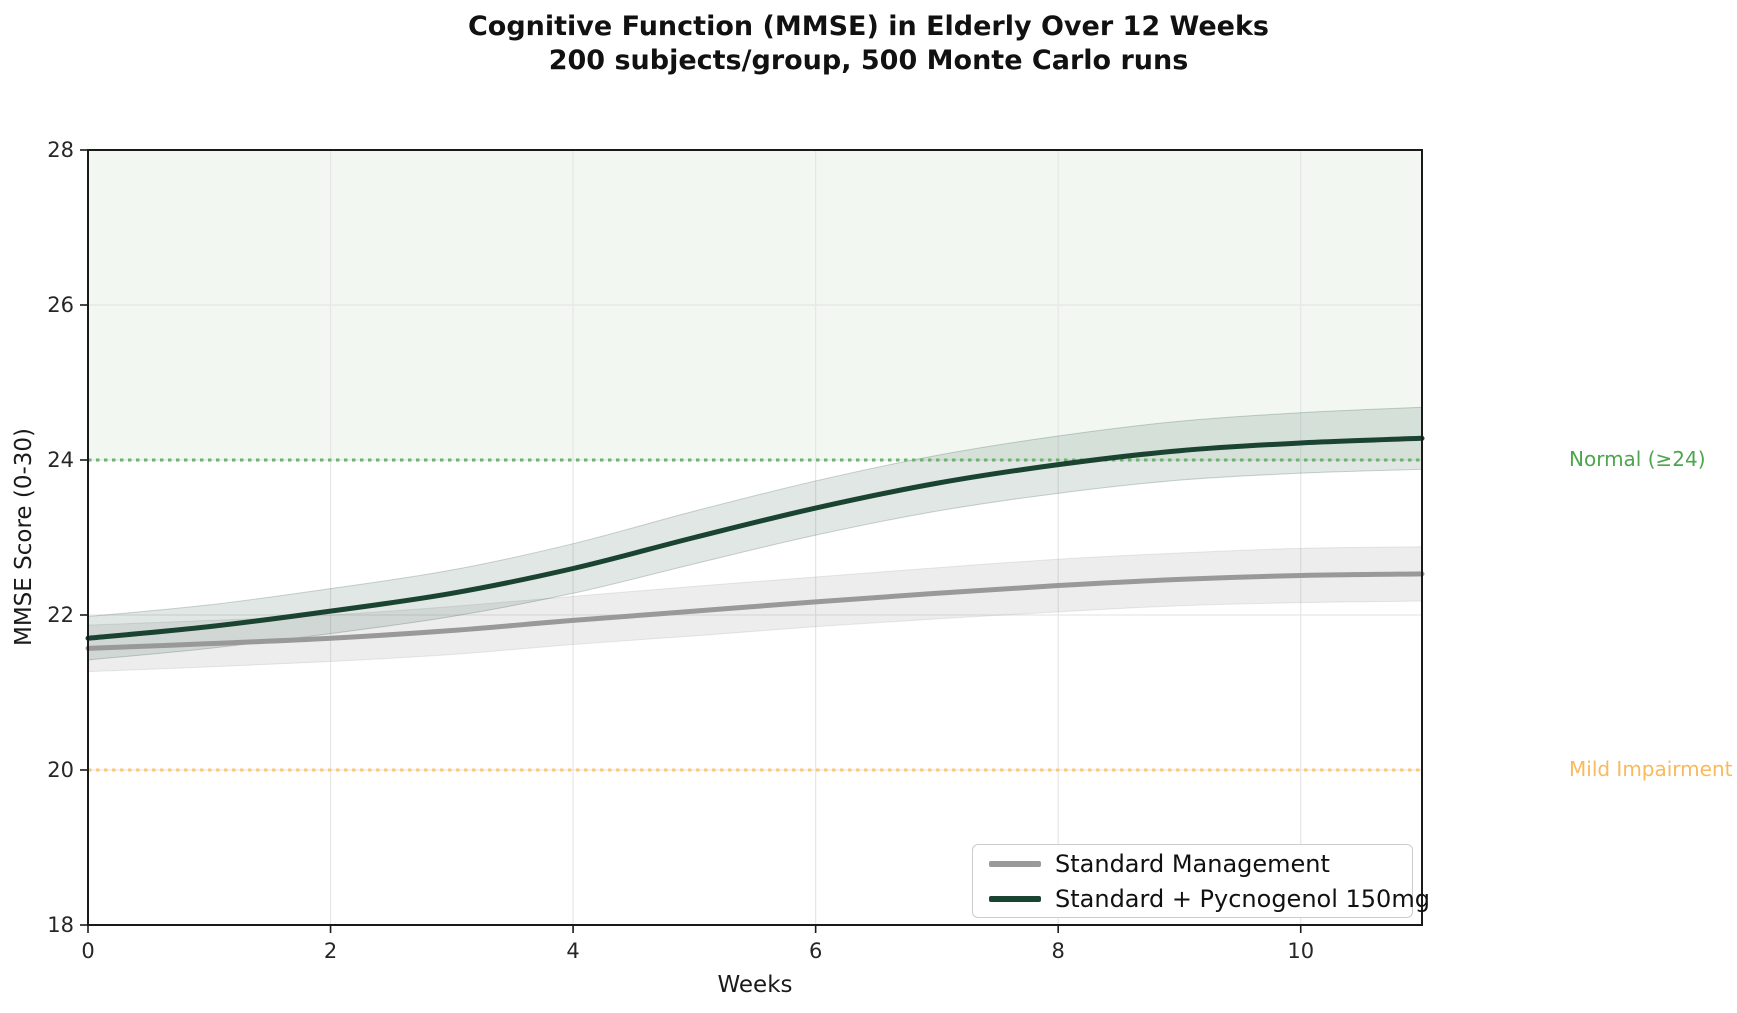  What do you see at coordinates (1300, 951) in the screenshot?
I see `x-tick-label: 10` at bounding box center [1300, 951].